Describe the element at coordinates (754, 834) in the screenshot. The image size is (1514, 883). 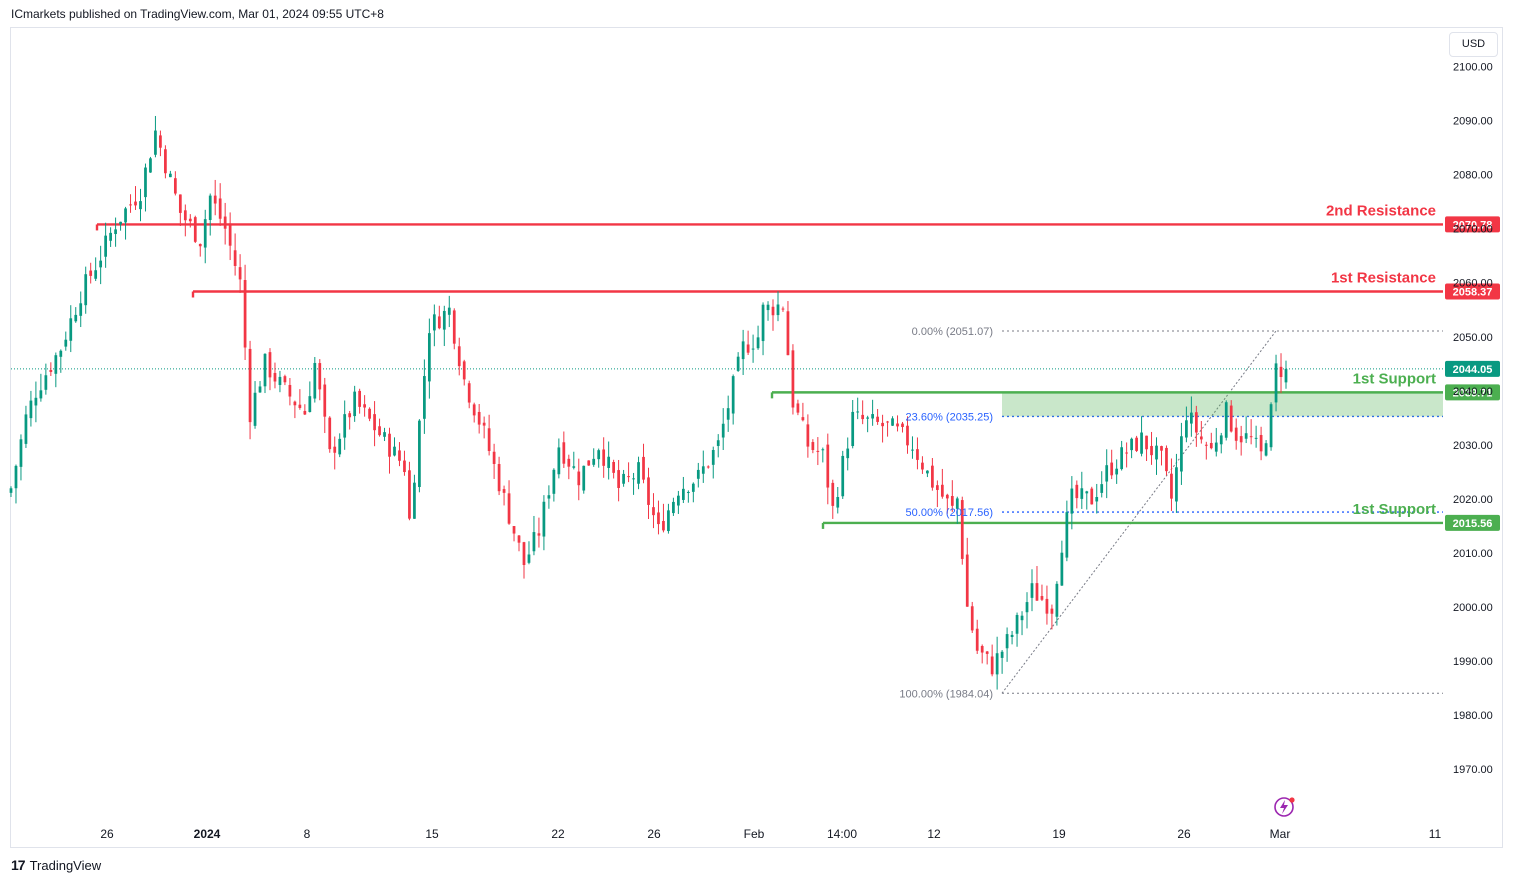
I see `x-tick-label: Feb` at that location.